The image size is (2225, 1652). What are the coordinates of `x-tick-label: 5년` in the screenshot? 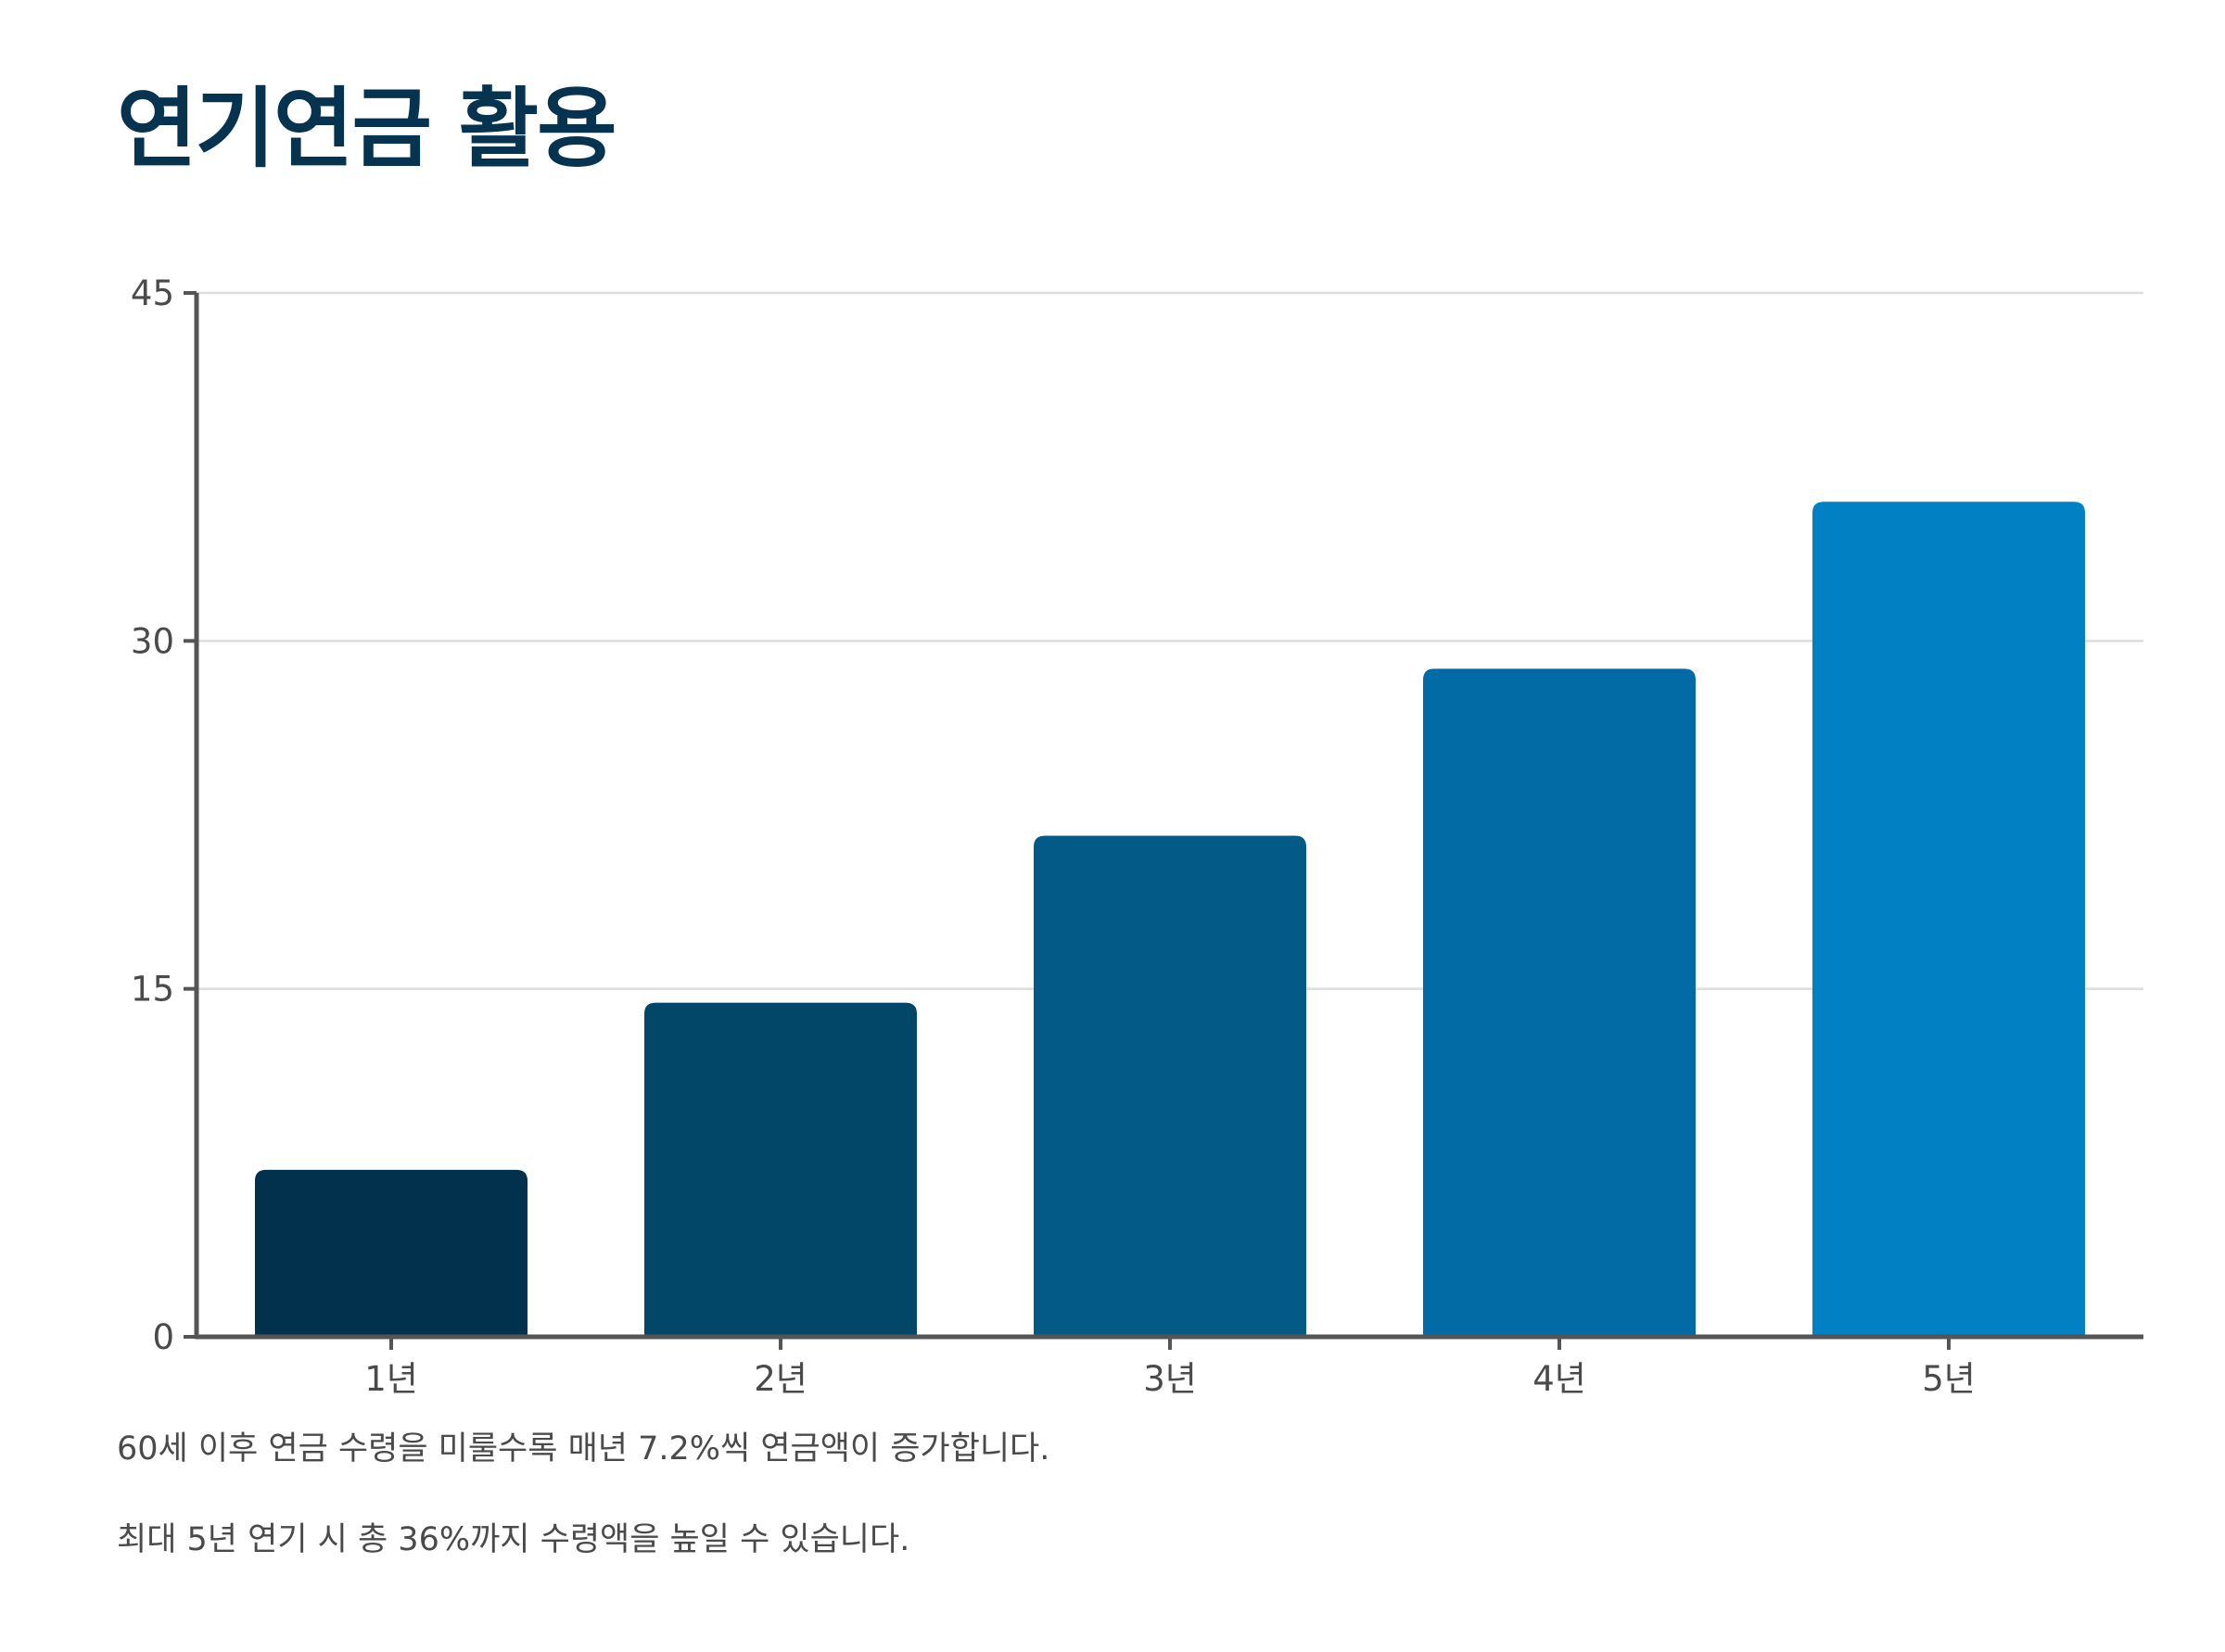 It's located at (1949, 1379).